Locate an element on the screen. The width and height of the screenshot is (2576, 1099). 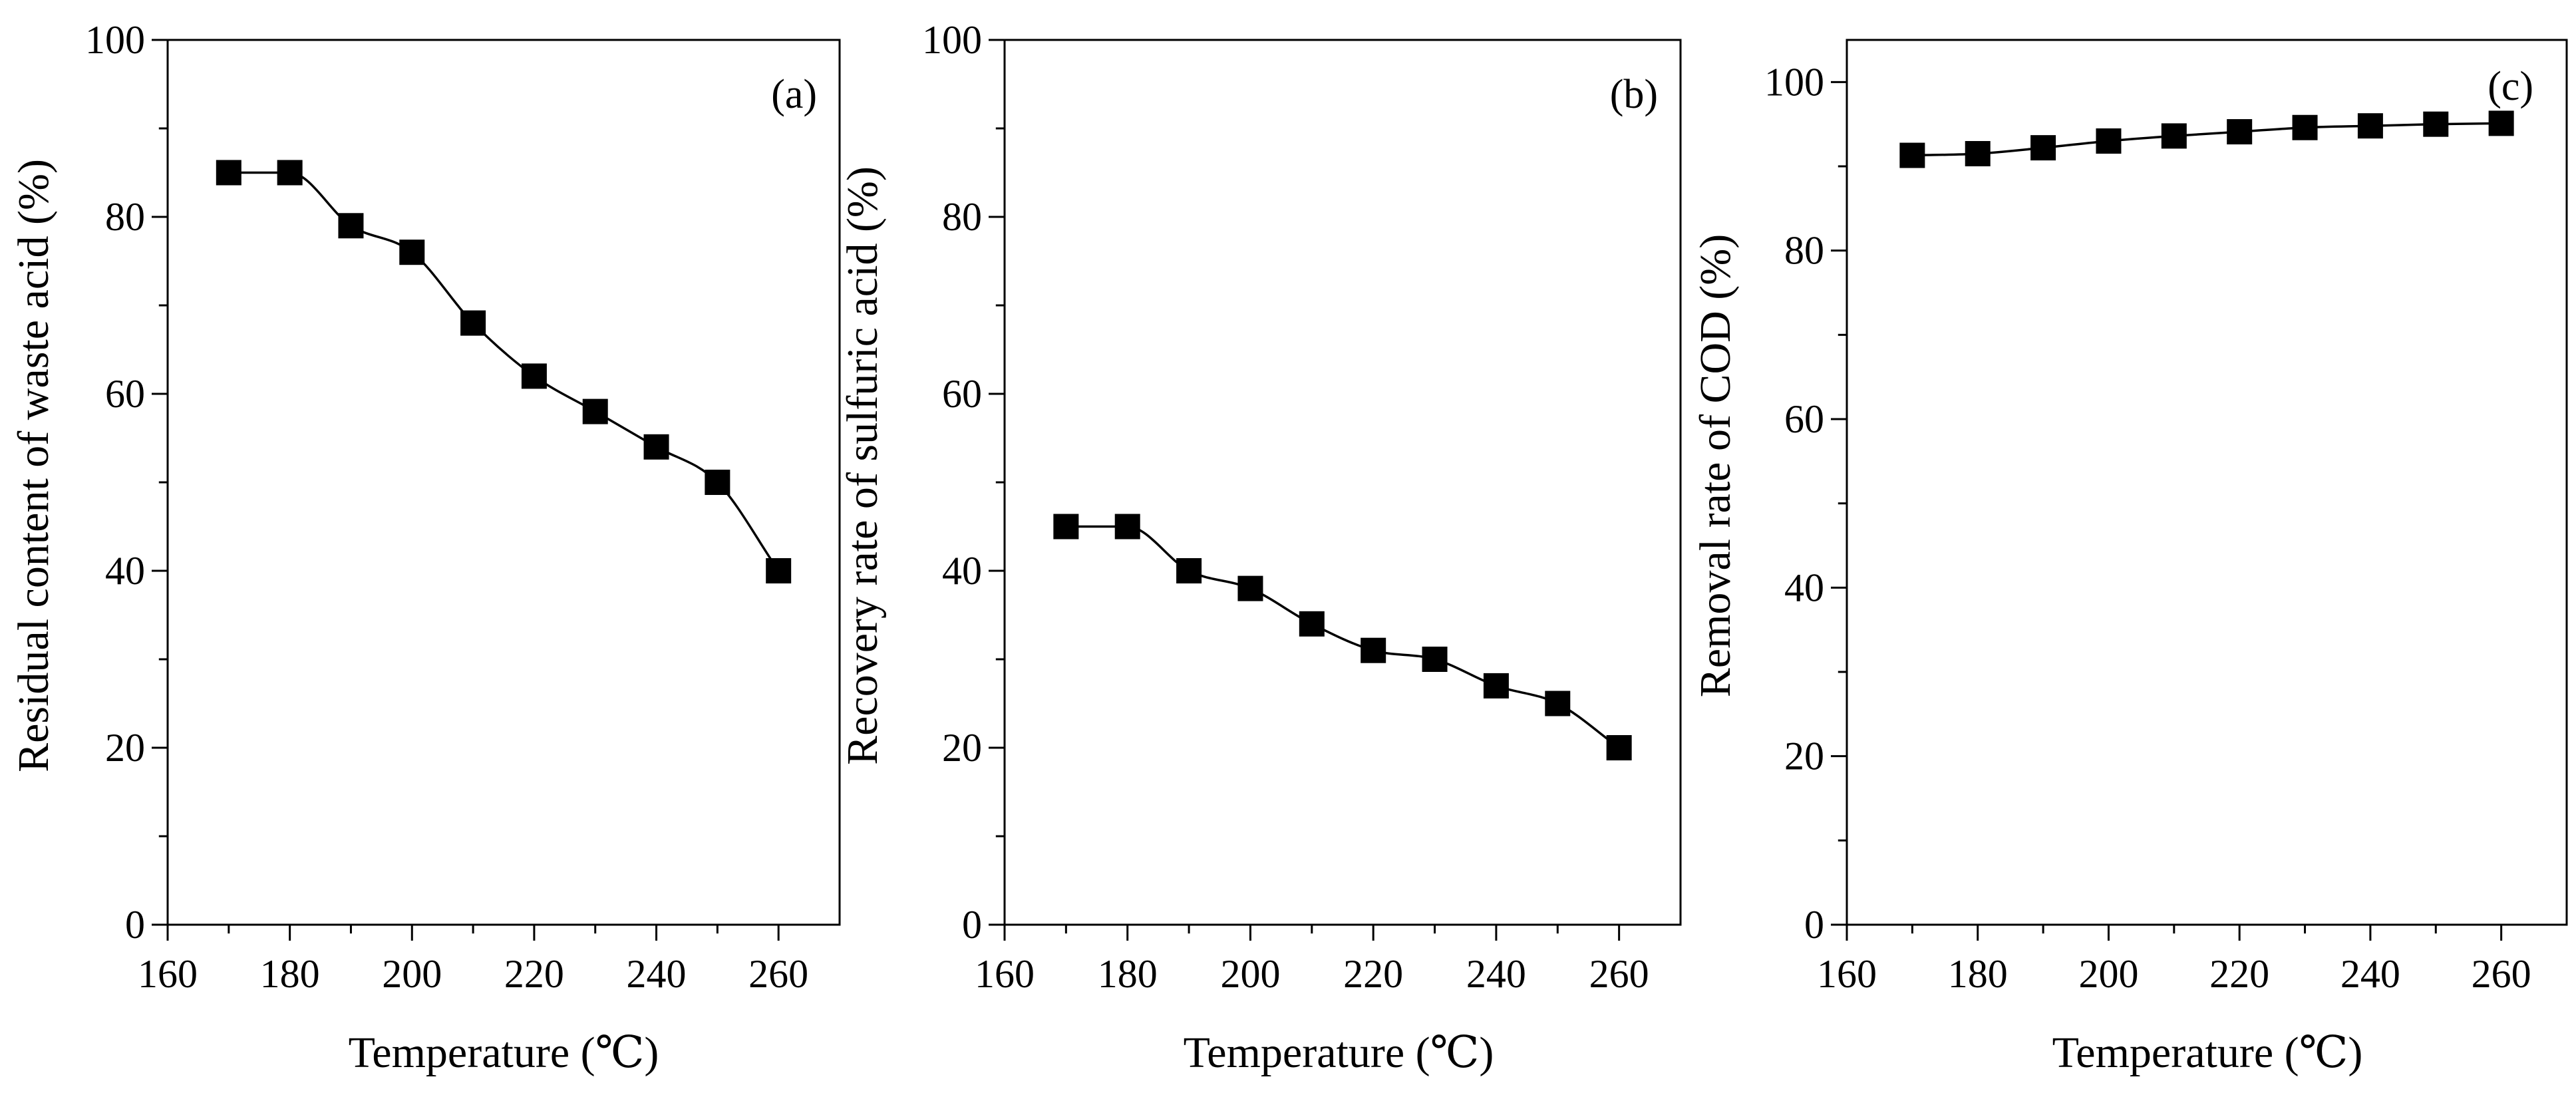
panel-label: (b) is located at coordinates (1634, 94).